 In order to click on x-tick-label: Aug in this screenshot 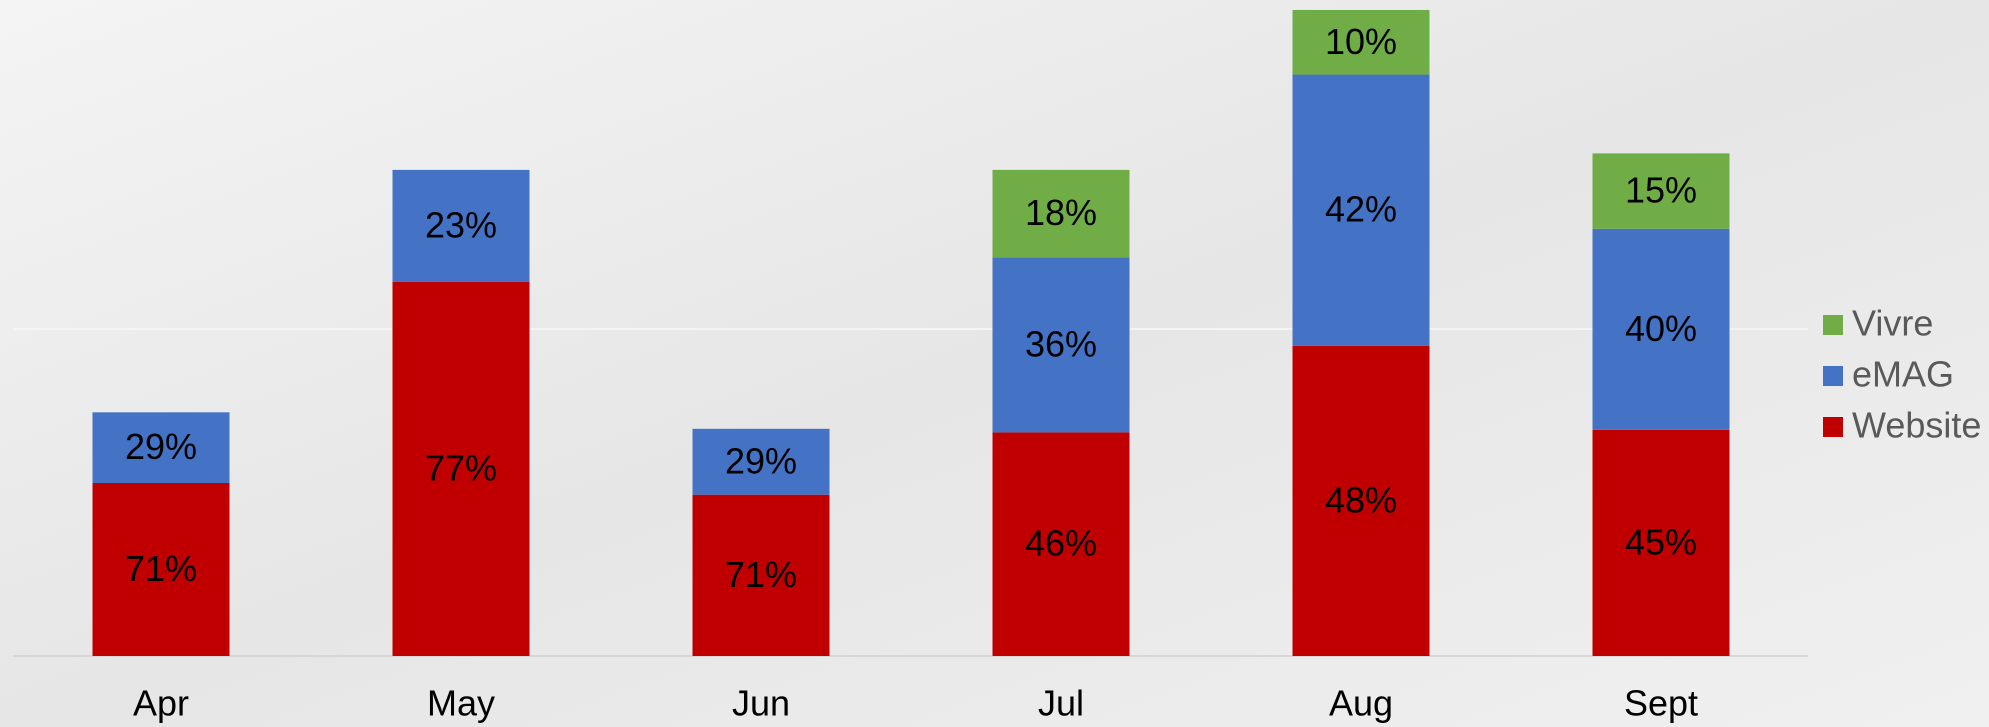, I will do `click(1361, 703)`.